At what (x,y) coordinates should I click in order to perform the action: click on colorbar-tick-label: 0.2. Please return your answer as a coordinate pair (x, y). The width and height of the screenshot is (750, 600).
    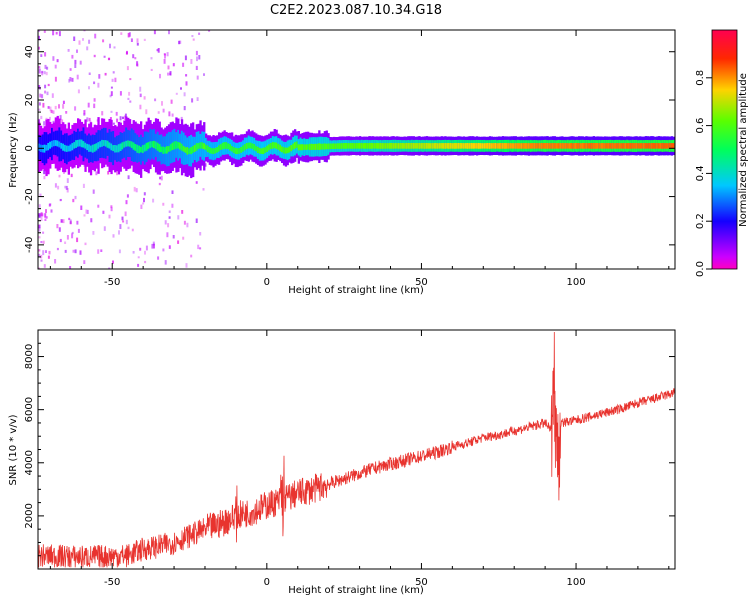
    Looking at the image, I should click on (700, 221).